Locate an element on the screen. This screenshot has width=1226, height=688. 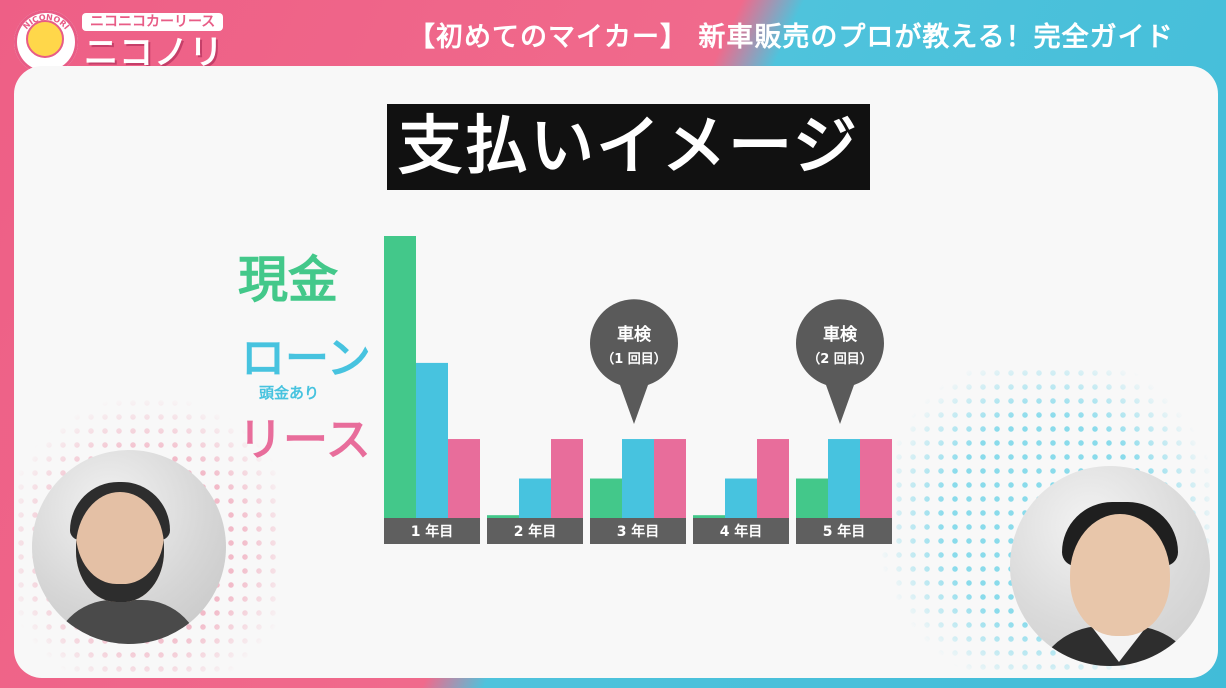
chart-title: 支払いイメージ is located at coordinates (628, 147).